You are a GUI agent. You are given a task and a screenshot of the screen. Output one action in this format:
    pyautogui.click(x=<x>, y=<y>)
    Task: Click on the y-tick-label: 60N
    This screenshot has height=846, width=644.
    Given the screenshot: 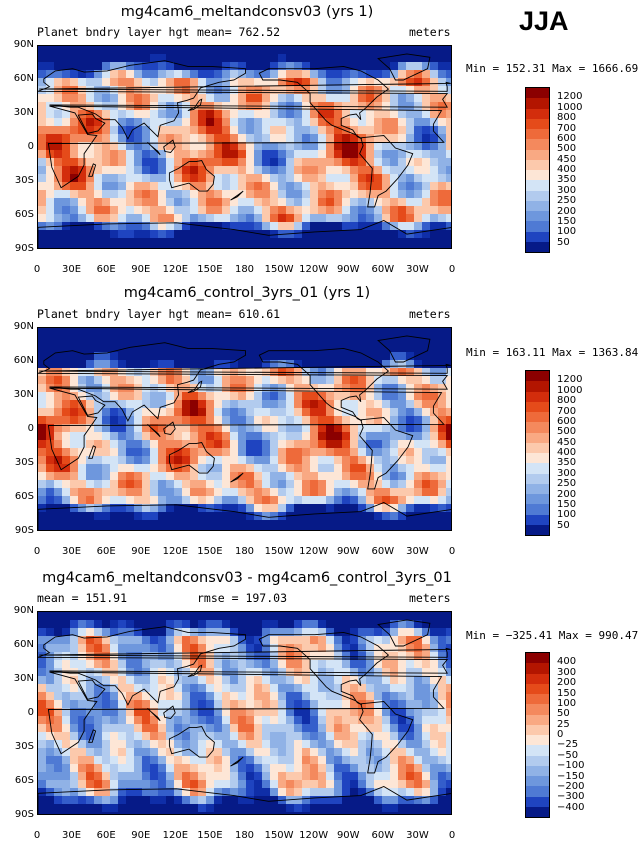 What is the action you would take?
    pyautogui.click(x=23, y=78)
    